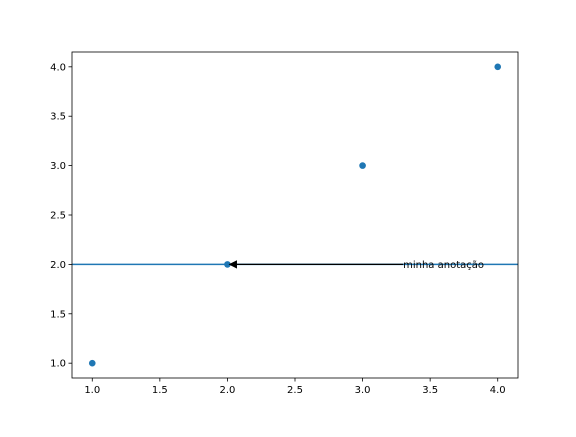 This screenshot has width=576, height=437. I want to click on x-tick-label: 2.0, so click(227, 390).